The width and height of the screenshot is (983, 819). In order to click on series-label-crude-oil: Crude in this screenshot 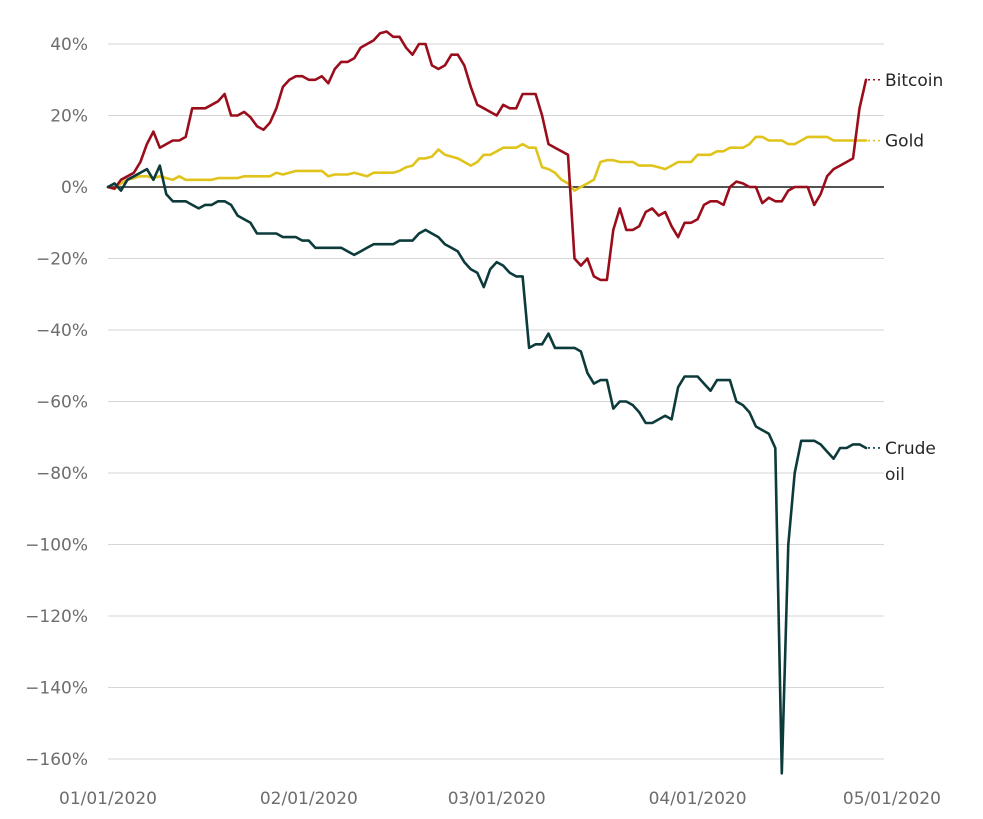, I will do `click(910, 449)`.